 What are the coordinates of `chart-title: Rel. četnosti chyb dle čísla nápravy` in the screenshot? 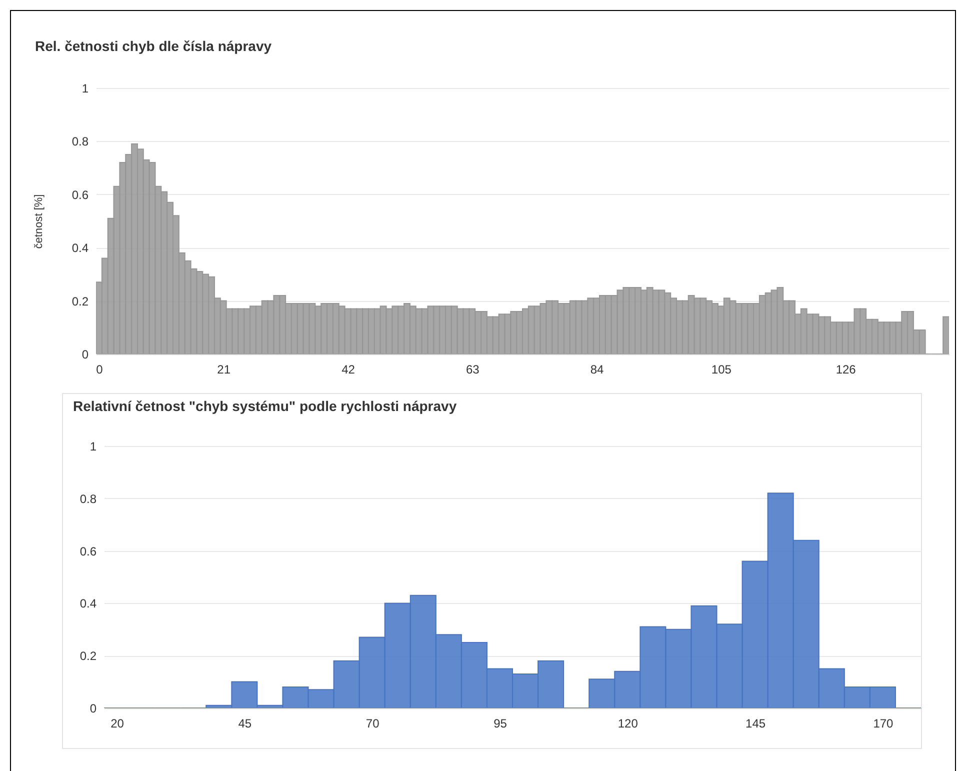 It's located at (153, 46).